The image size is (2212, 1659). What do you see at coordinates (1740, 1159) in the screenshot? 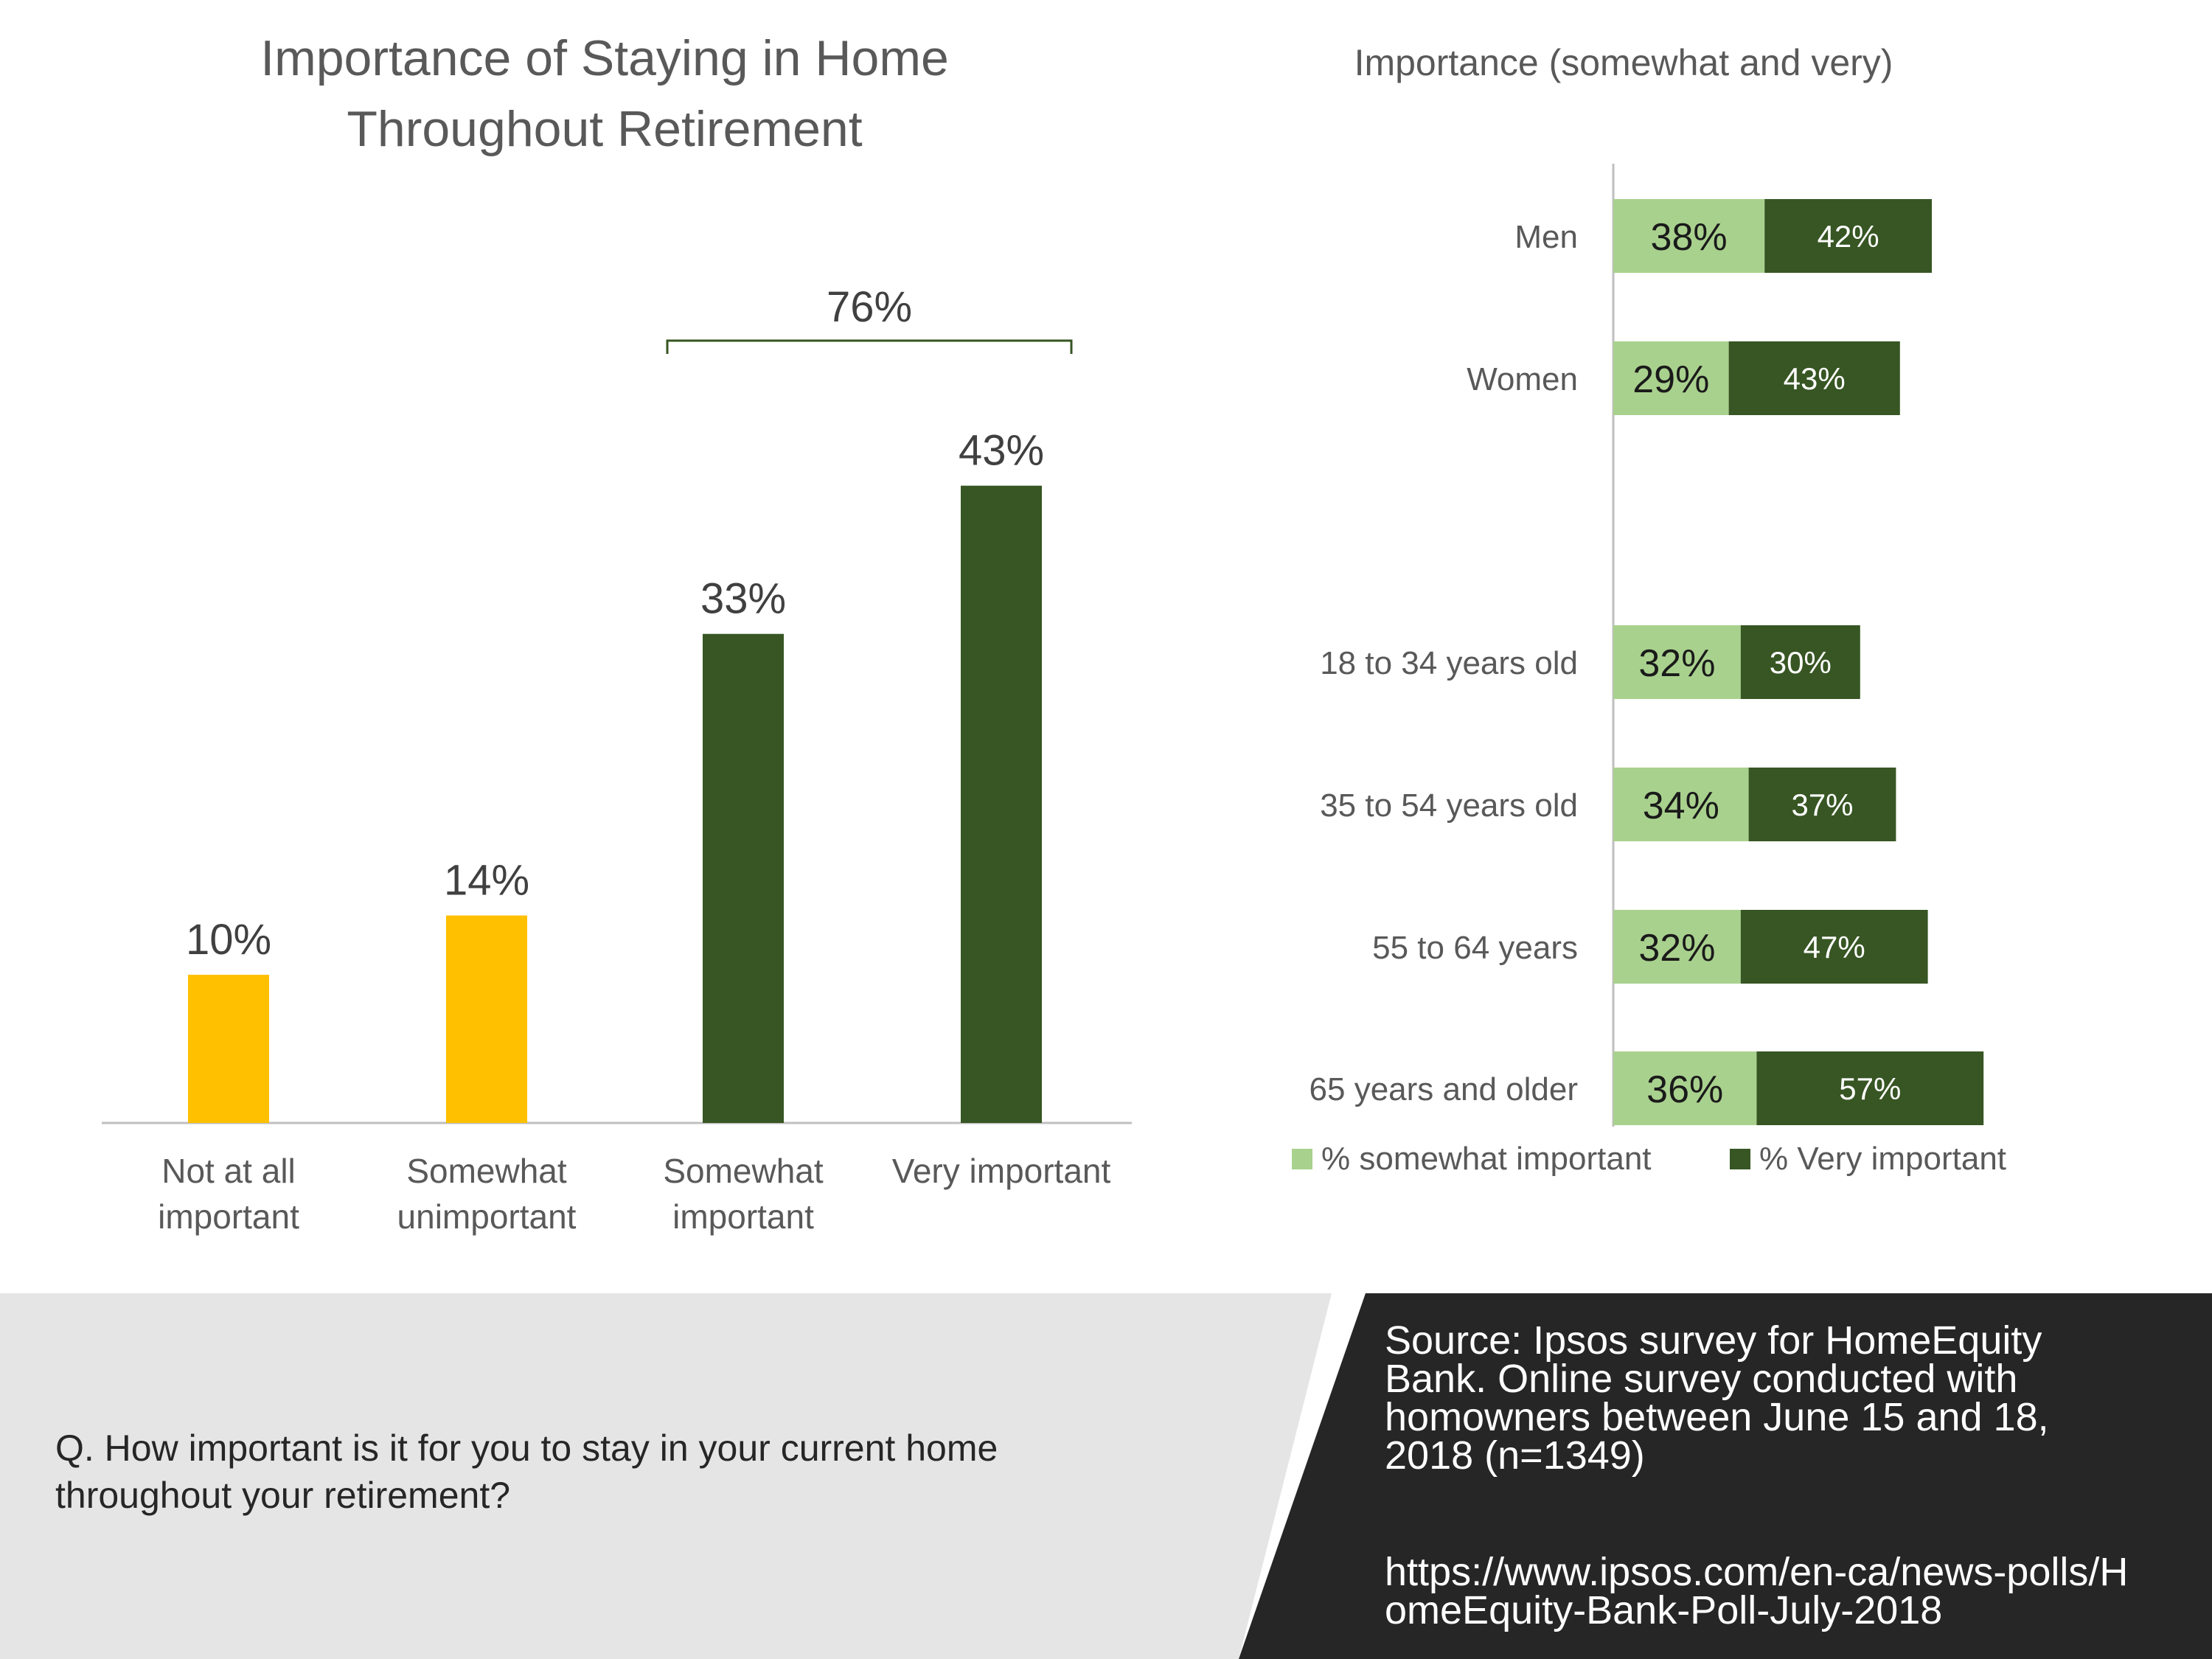
I see `legend-swatch-very` at bounding box center [1740, 1159].